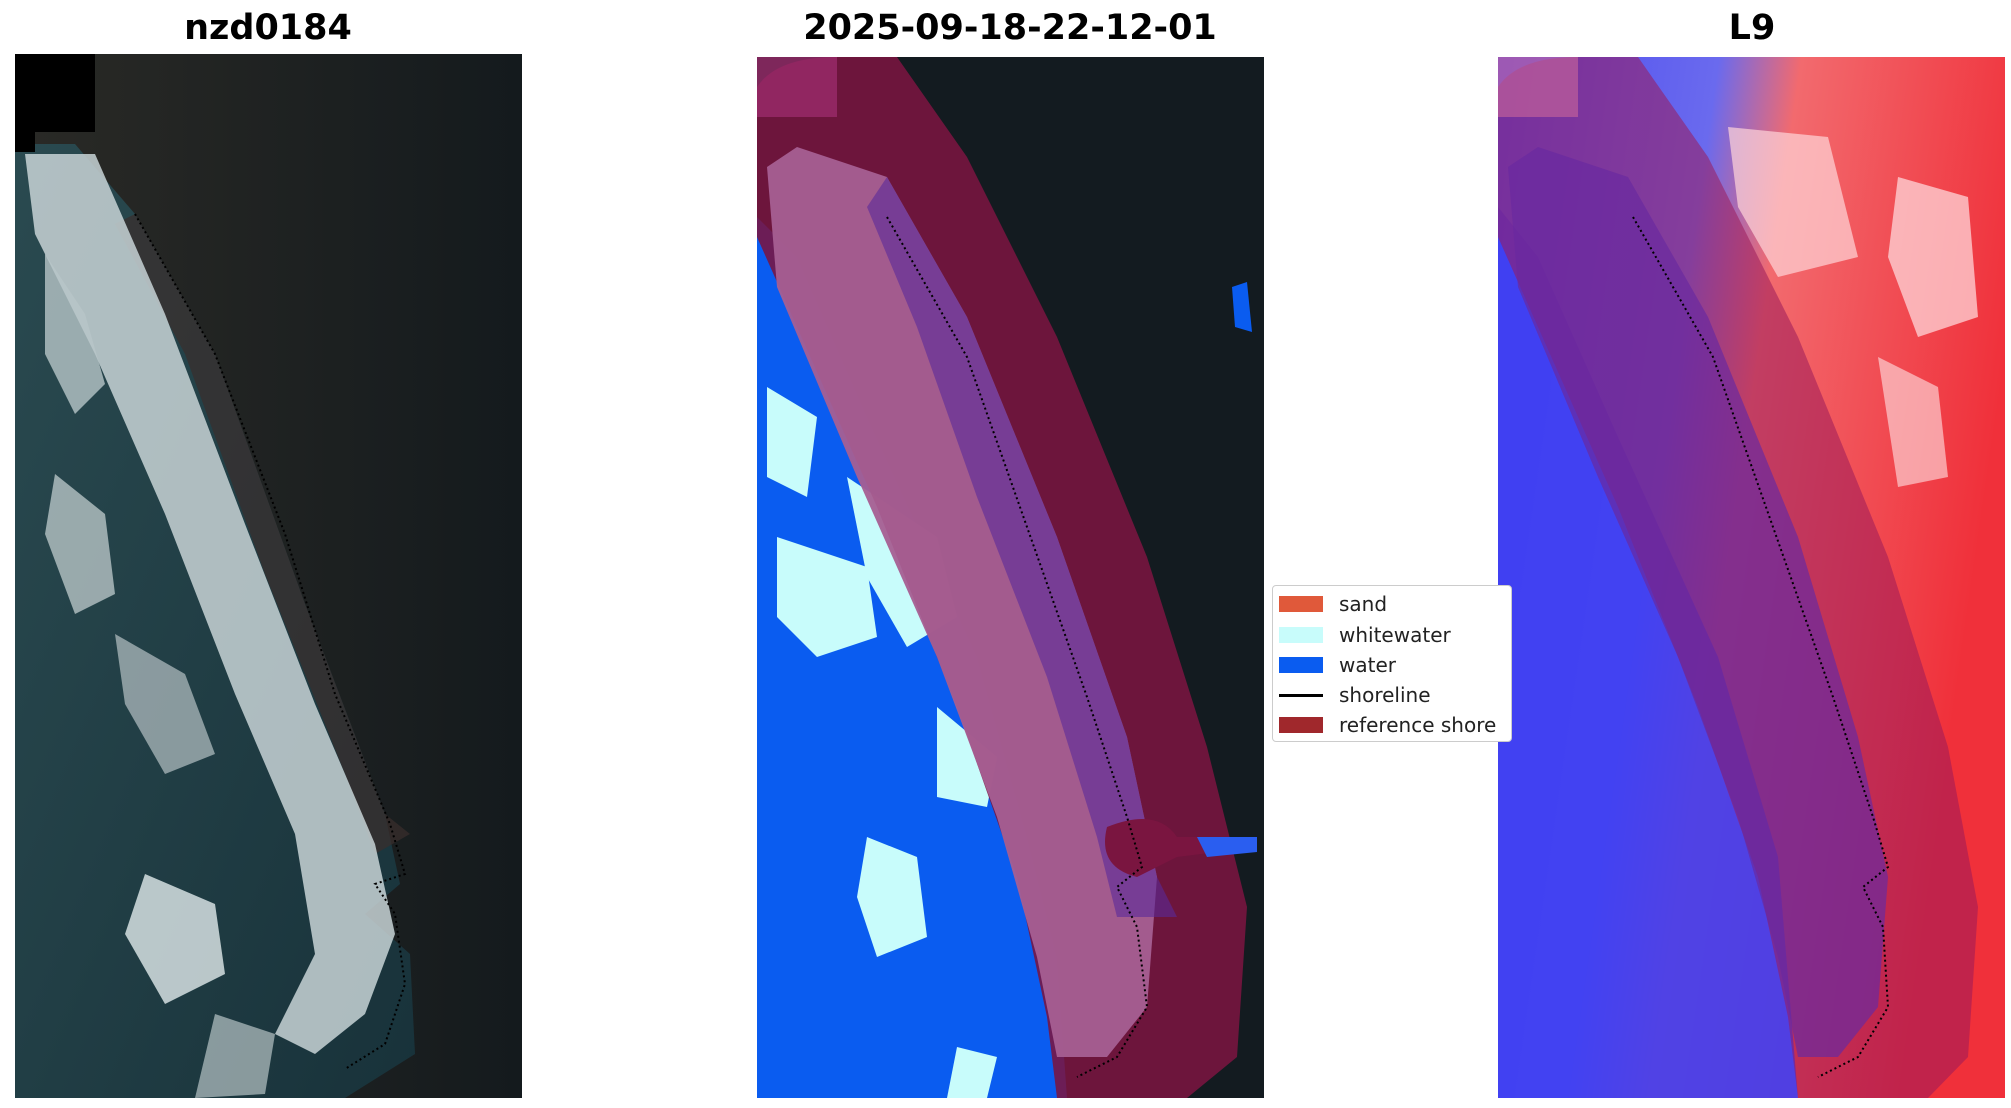 This screenshot has width=2011, height=1108. What do you see at coordinates (1010, 28) in the screenshot?
I see `panel-title-classified: 2025-09-18-22-12-01` at bounding box center [1010, 28].